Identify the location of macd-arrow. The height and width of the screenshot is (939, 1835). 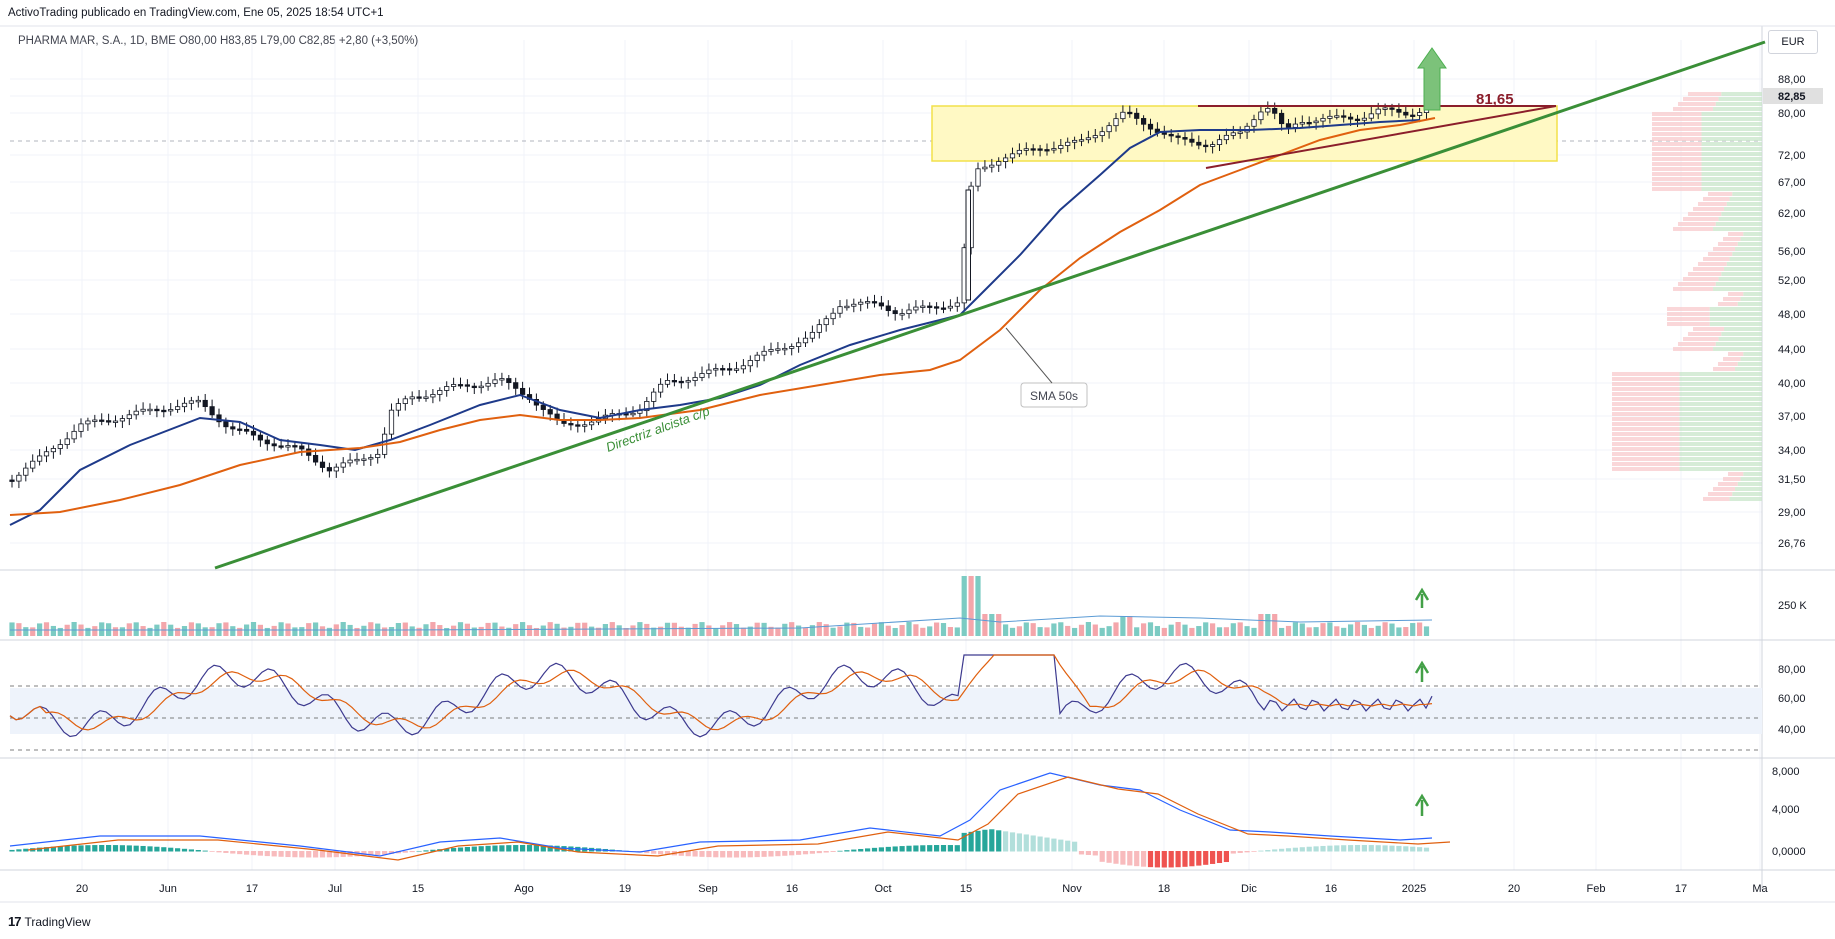
(1422, 804).